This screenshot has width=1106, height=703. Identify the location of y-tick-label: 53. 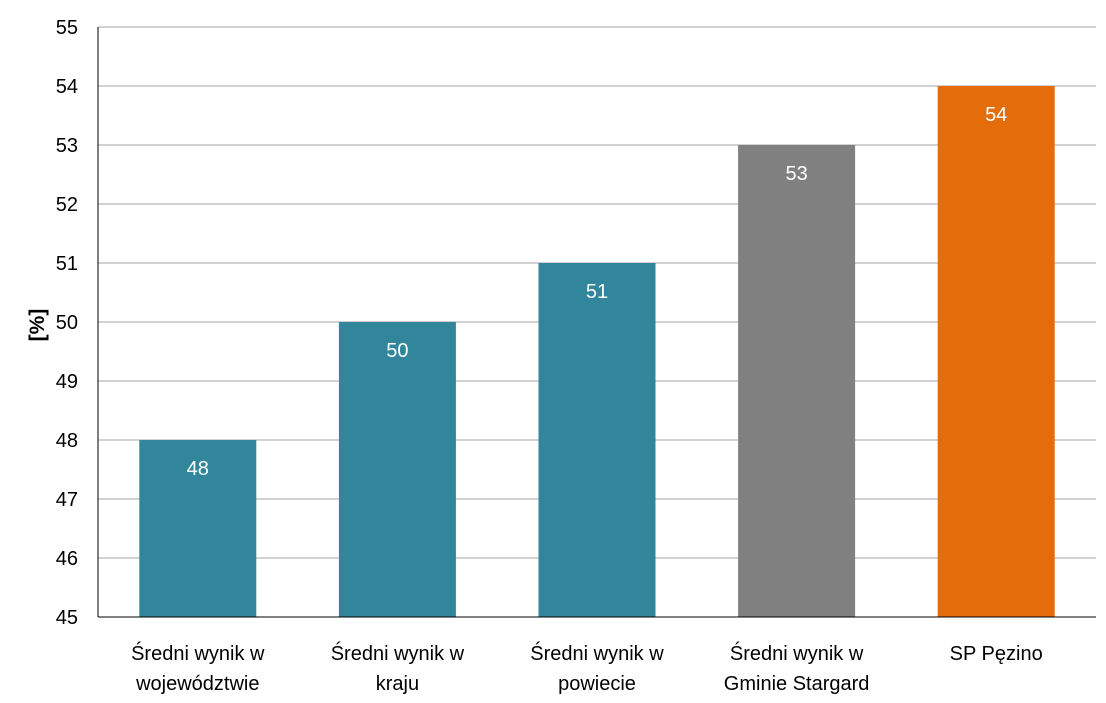
(67, 146).